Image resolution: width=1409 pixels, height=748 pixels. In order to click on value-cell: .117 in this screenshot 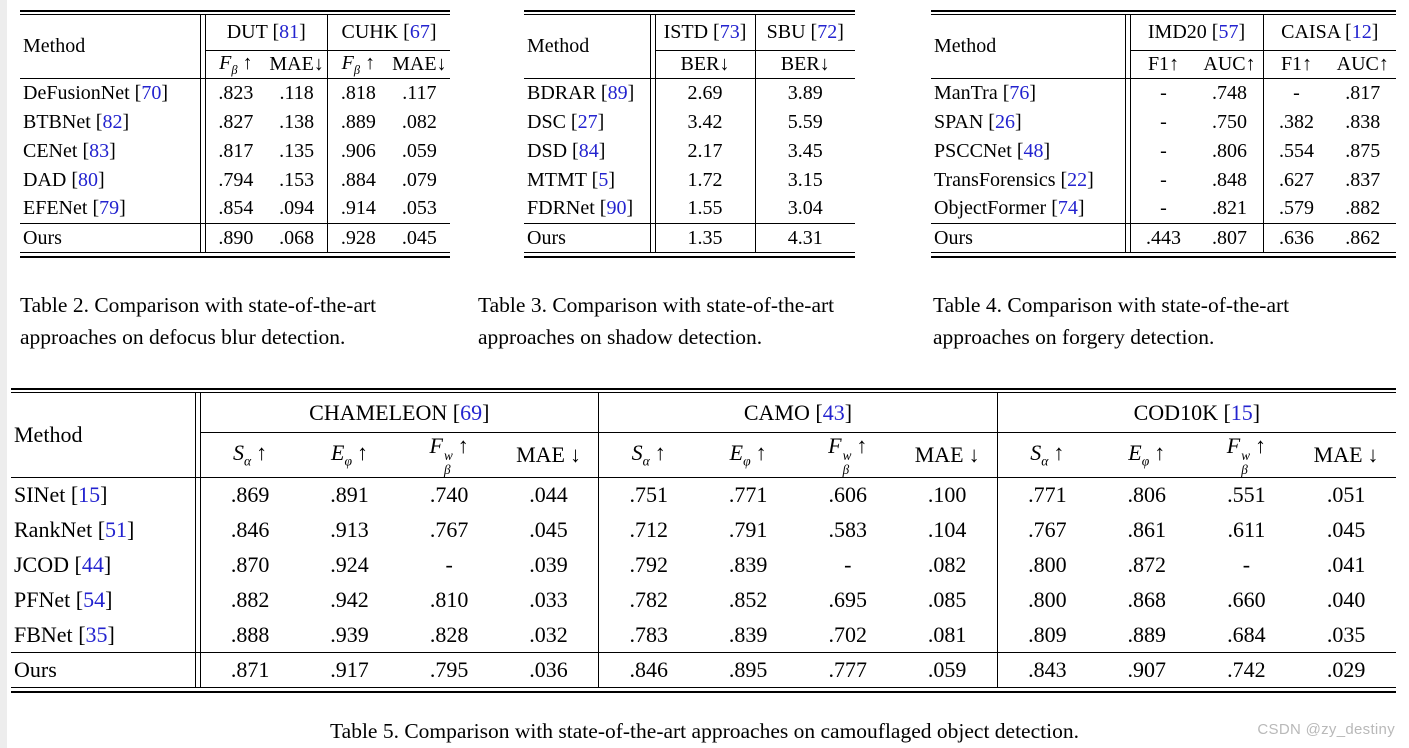, I will do `click(419, 92)`.